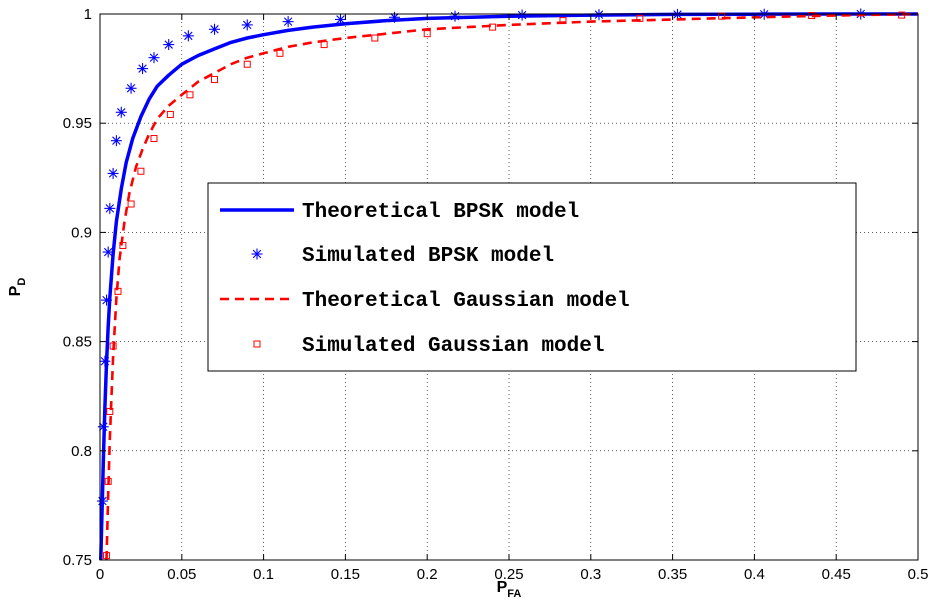 This screenshot has width=938, height=604. What do you see at coordinates (100, 574) in the screenshot?
I see `x-tick-label: 0` at bounding box center [100, 574].